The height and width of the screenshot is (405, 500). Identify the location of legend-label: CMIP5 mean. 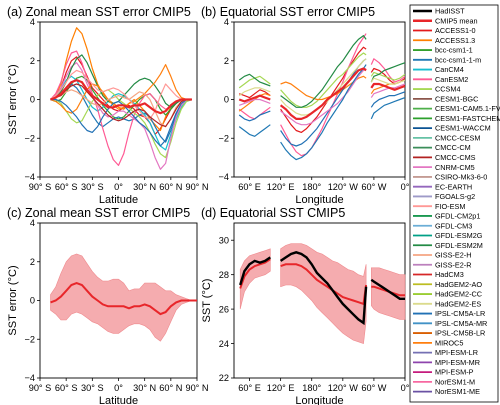
(456, 20).